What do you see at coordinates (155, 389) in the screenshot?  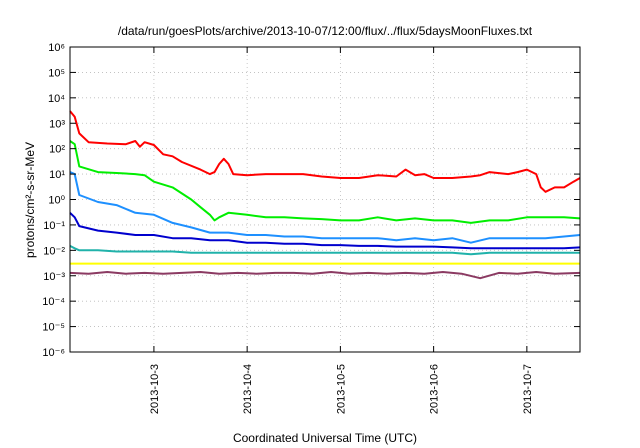 I see `x-tick-label: 2013-10-3` at bounding box center [155, 389].